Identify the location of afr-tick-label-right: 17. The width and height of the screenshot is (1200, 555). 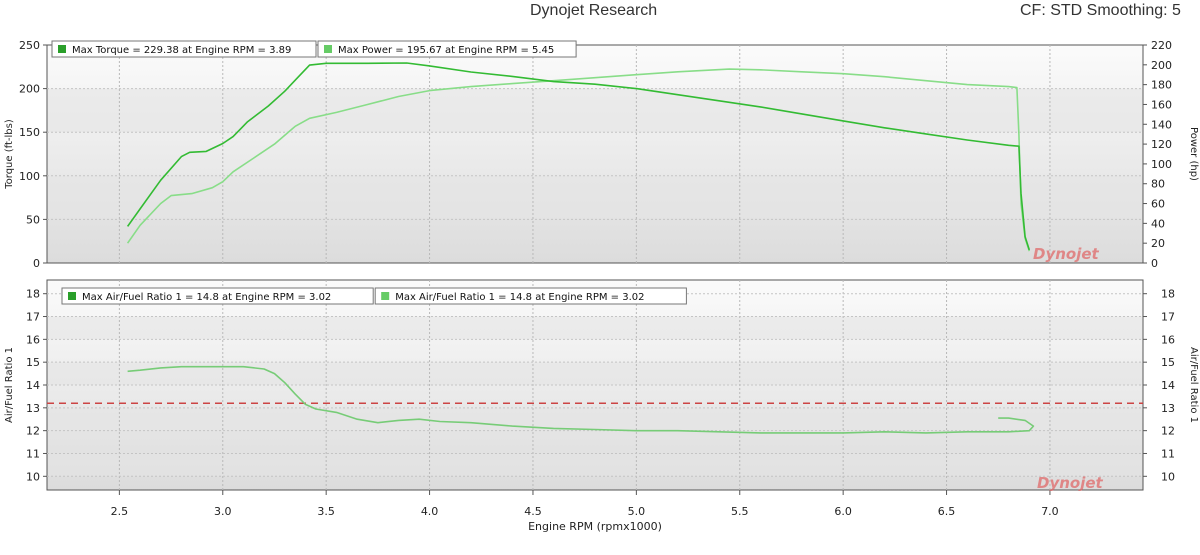
(1168, 317).